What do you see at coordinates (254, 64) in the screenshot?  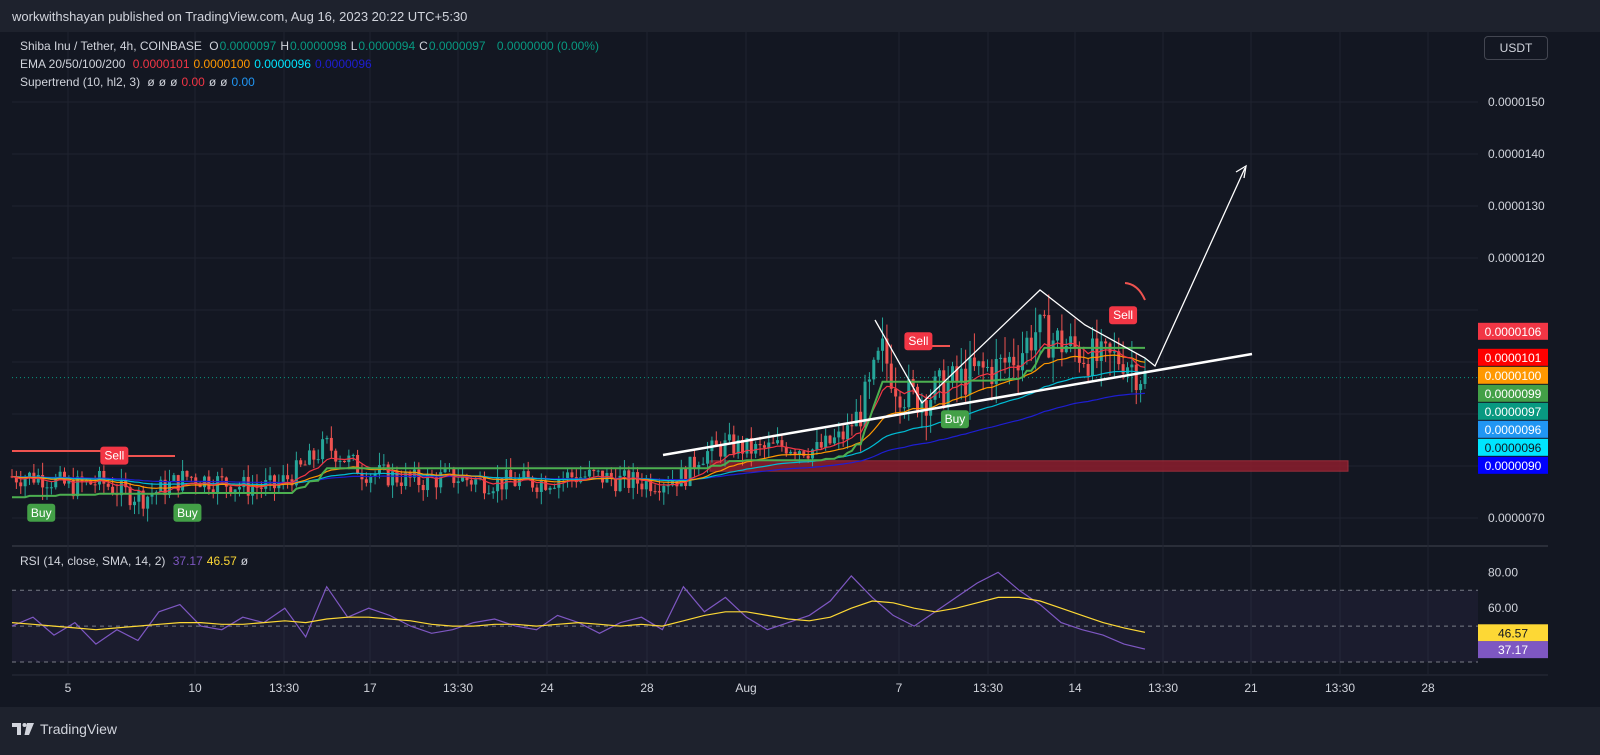 I see `legend-ema-values: 0.0000101 0.0000100 0.0000096 0.0000096` at bounding box center [254, 64].